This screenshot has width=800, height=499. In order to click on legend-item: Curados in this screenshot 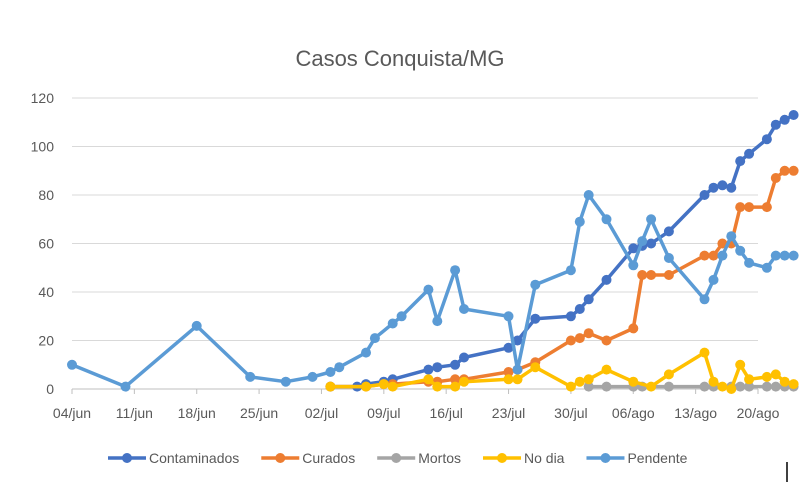, I will do `click(308, 458)`.